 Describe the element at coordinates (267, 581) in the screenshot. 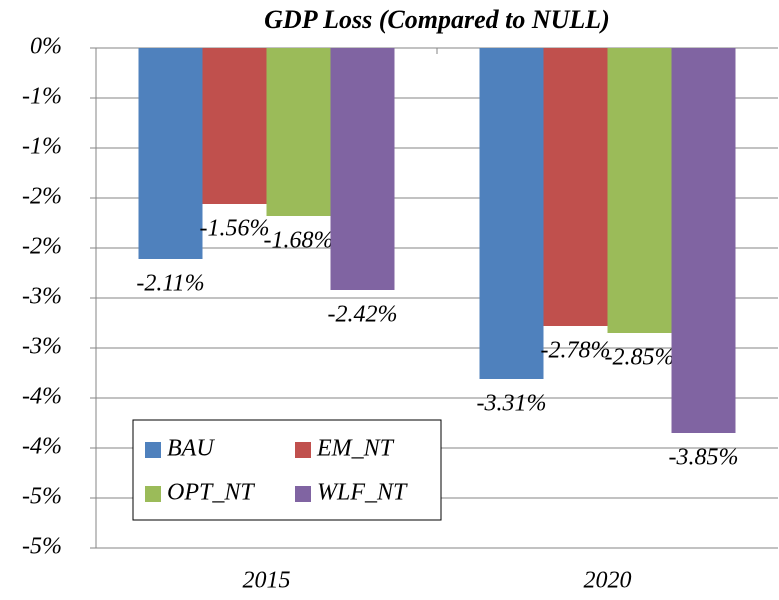

I see `x-tick-label: 2015` at that location.